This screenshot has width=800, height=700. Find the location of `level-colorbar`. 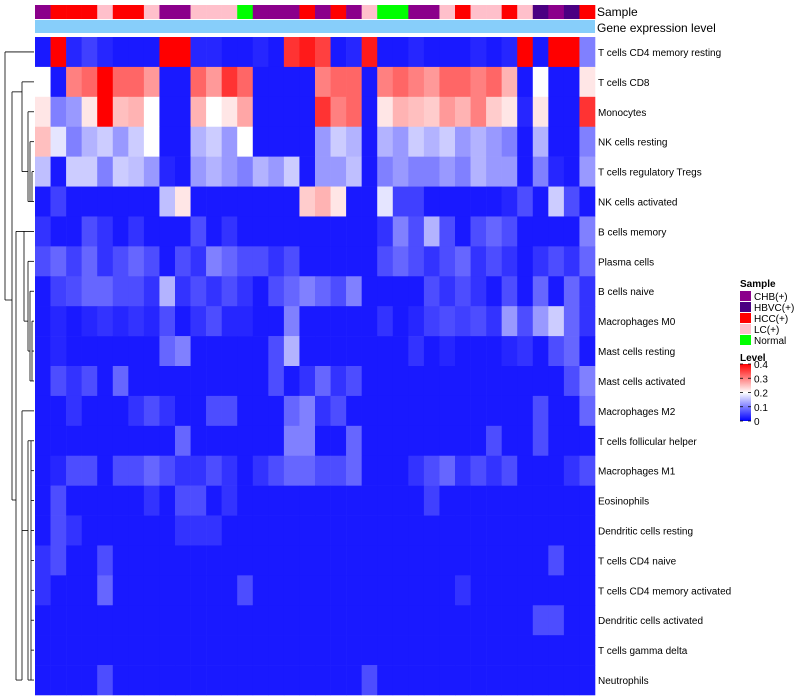

level-colorbar is located at coordinates (745, 392).